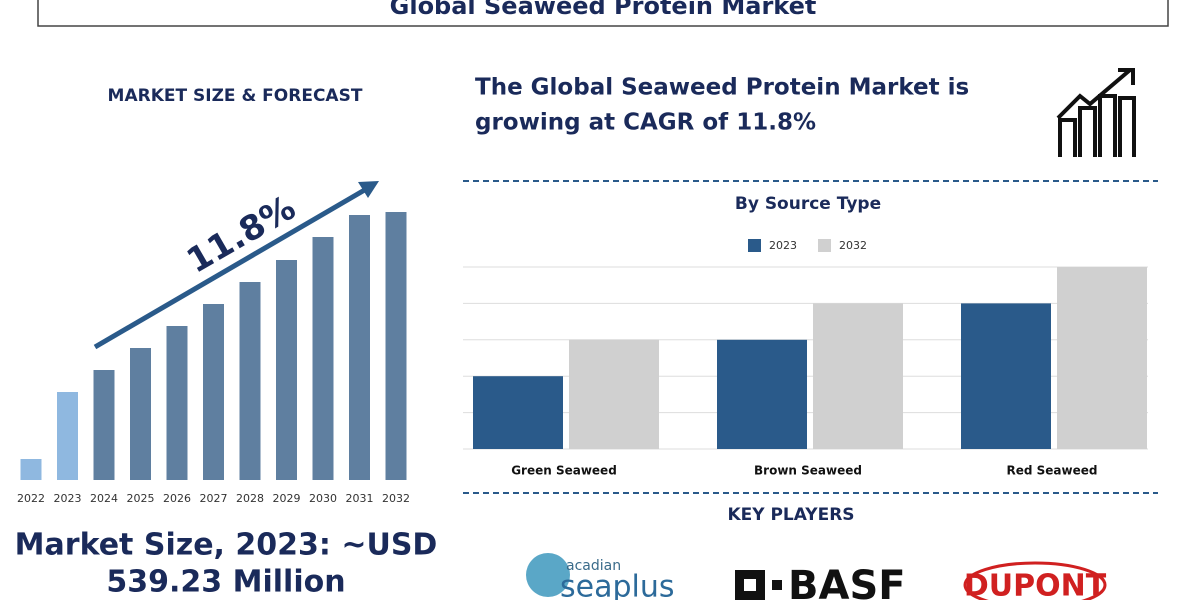 The image size is (1200, 600). What do you see at coordinates (603, 10) in the screenshot?
I see `page-title: Global Seaweed Protein Market` at bounding box center [603, 10].